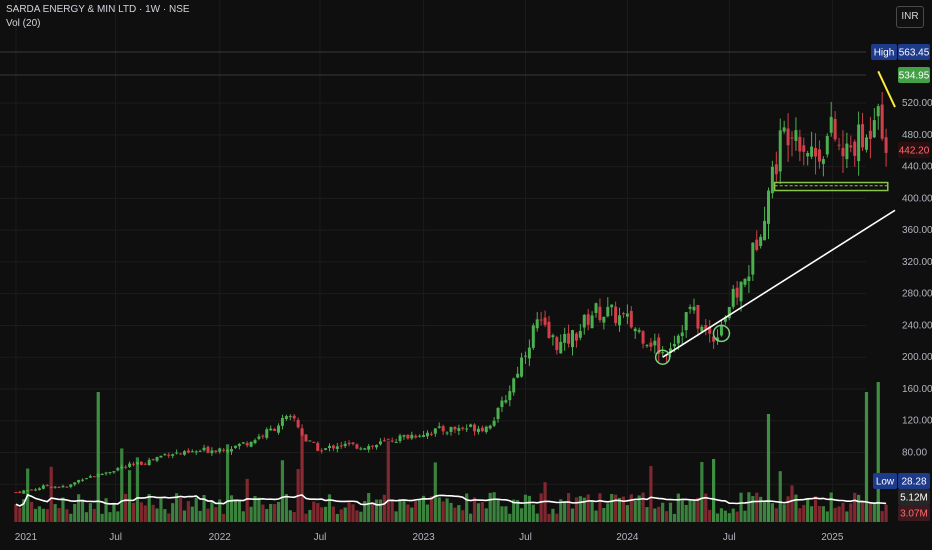  What do you see at coordinates (910, 17) in the screenshot?
I see `currency-button: INR` at bounding box center [910, 17].